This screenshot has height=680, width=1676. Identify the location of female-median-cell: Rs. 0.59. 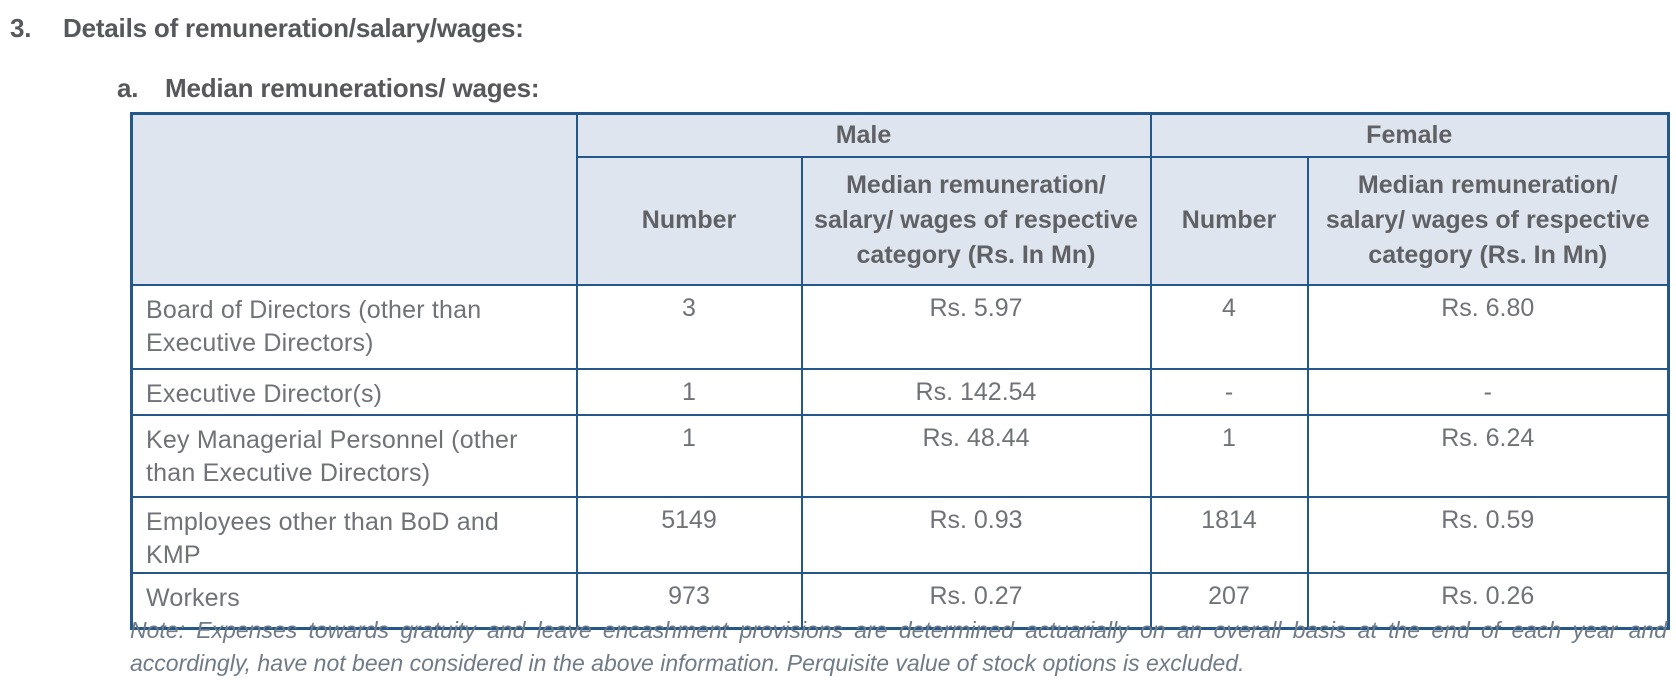
(1488, 534).